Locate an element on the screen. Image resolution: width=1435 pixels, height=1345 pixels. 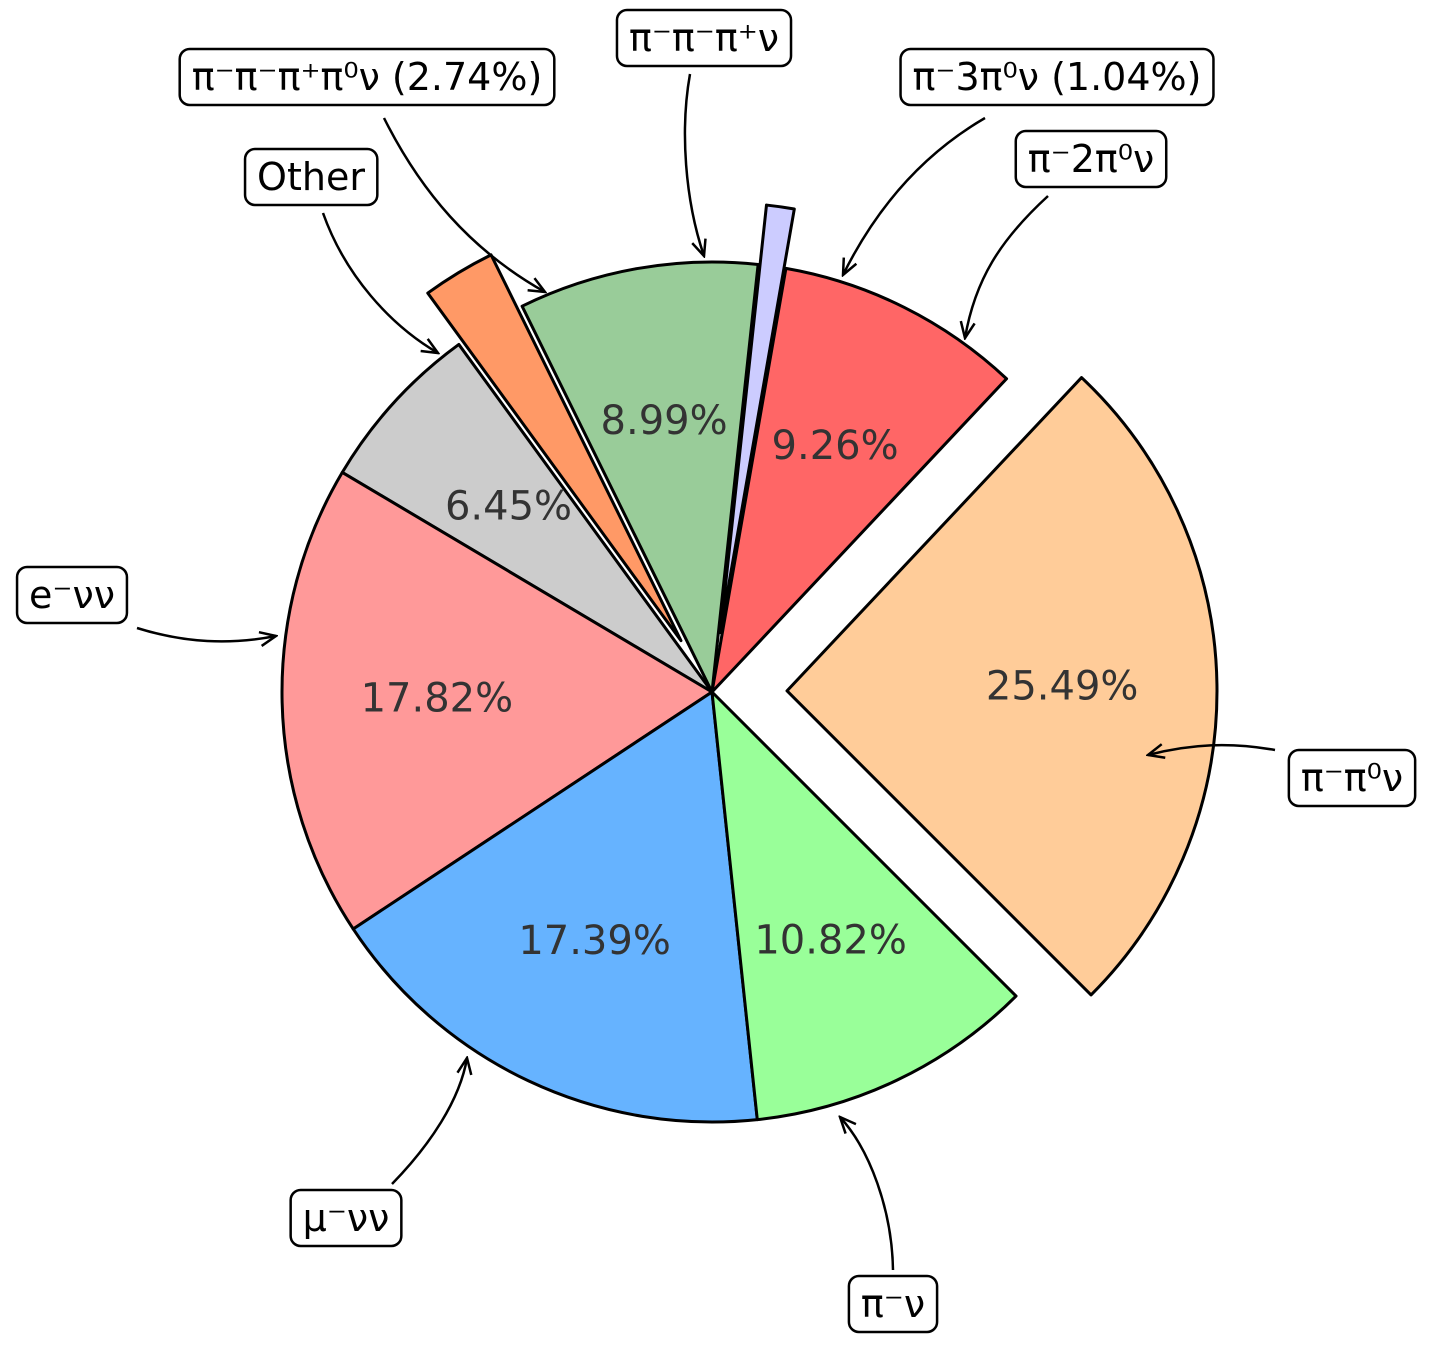
slice-name-label: π⁻2π⁰ν is located at coordinates (1091, 159).